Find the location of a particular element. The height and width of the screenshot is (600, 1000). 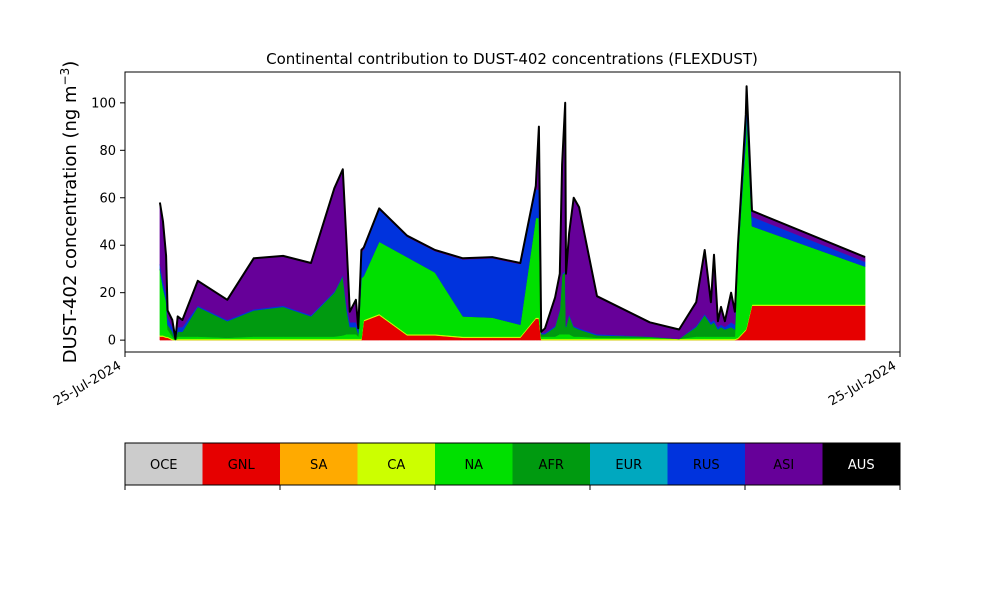

colorbar-label: CA is located at coordinates (396, 465).